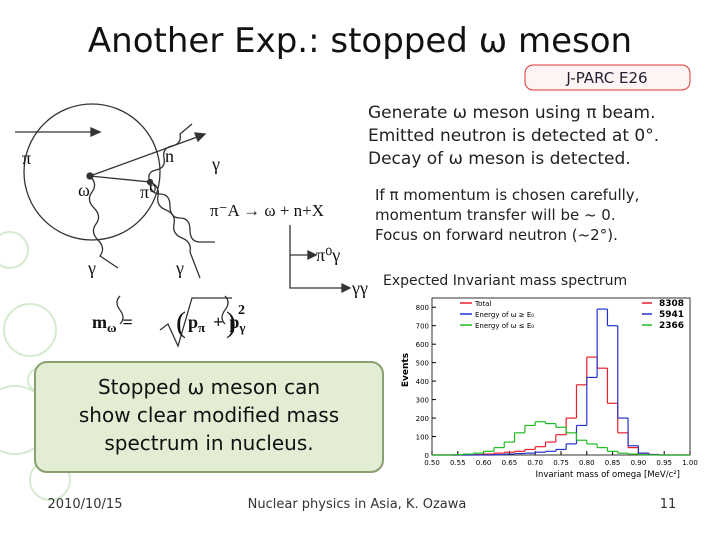 Image resolution: width=720 pixels, height=540 pixels. Describe the element at coordinates (357, 504) in the screenshot. I see `footer-credit: Nuclear physics in Asia, K. Ozawa` at that location.